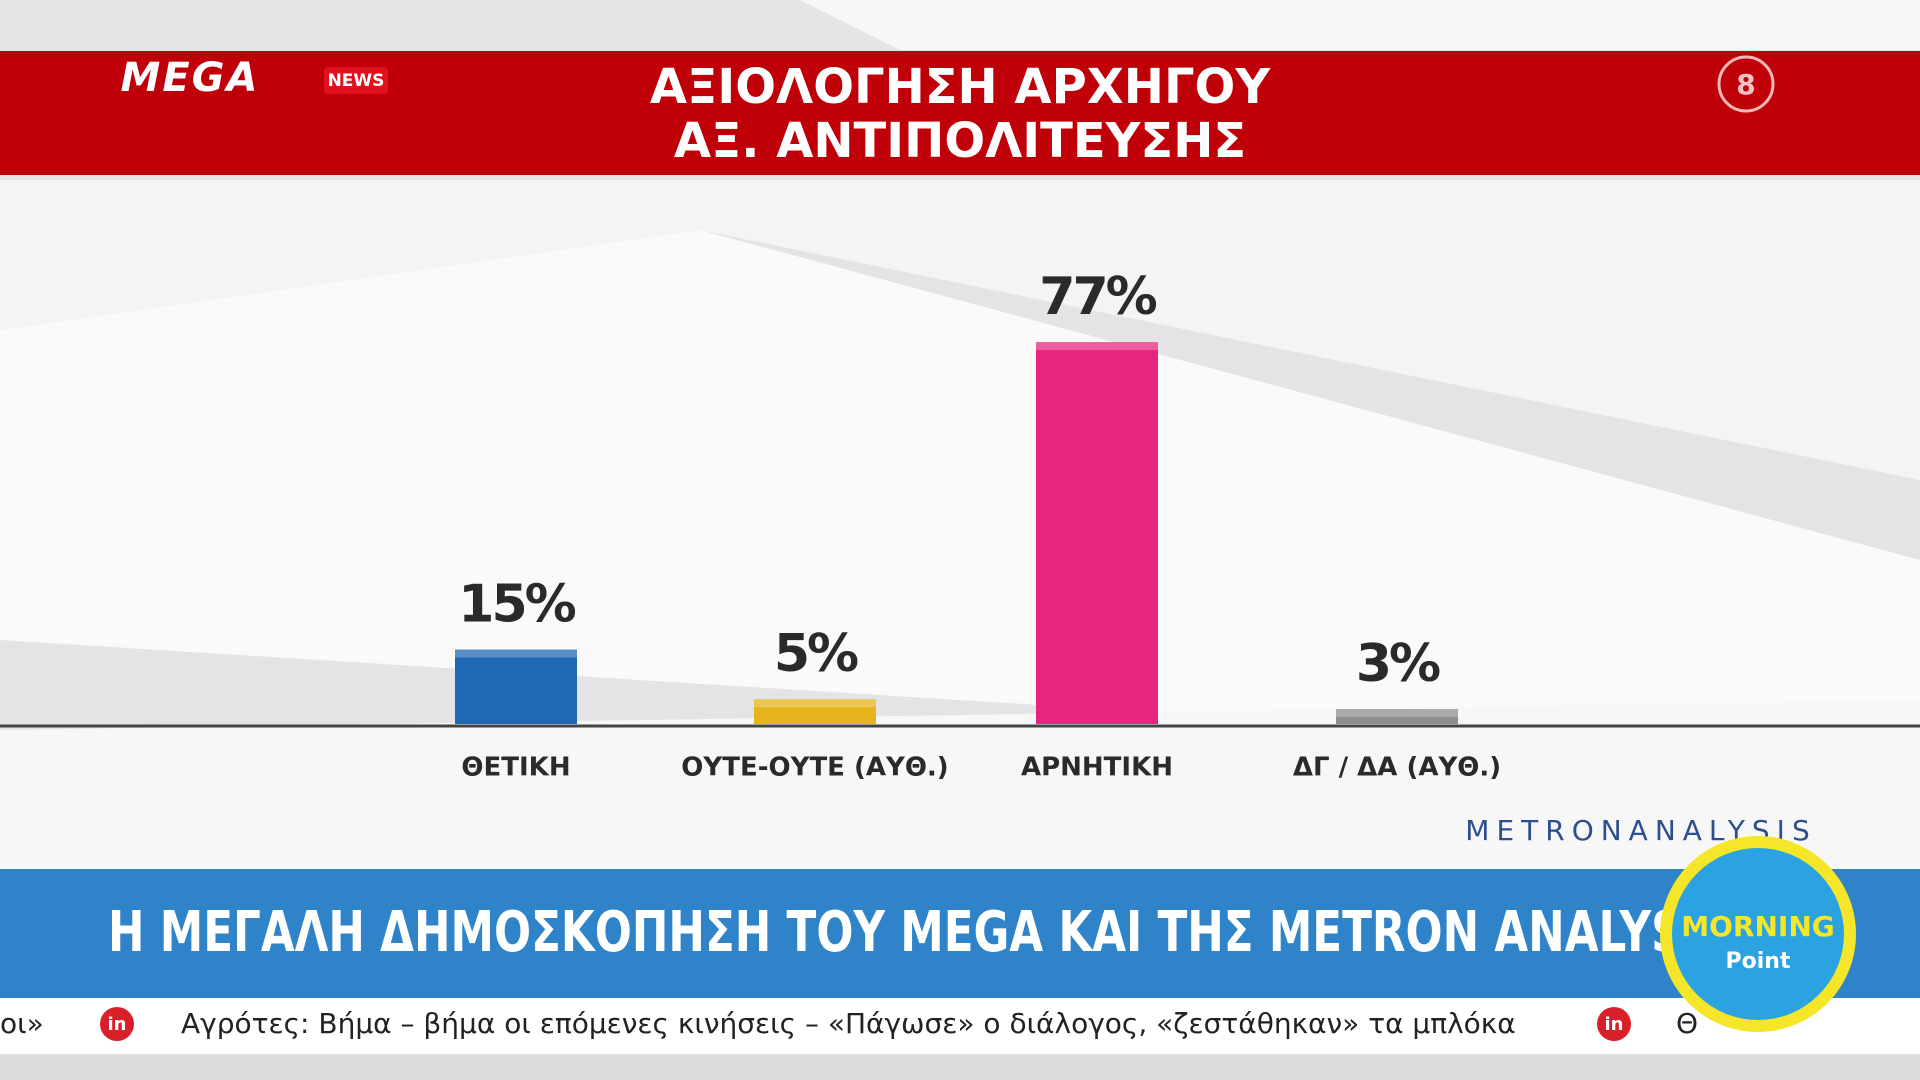 The image size is (1920, 1080). Describe the element at coordinates (22, 1023) in the screenshot. I see `ticker-item: οι»` at that location.